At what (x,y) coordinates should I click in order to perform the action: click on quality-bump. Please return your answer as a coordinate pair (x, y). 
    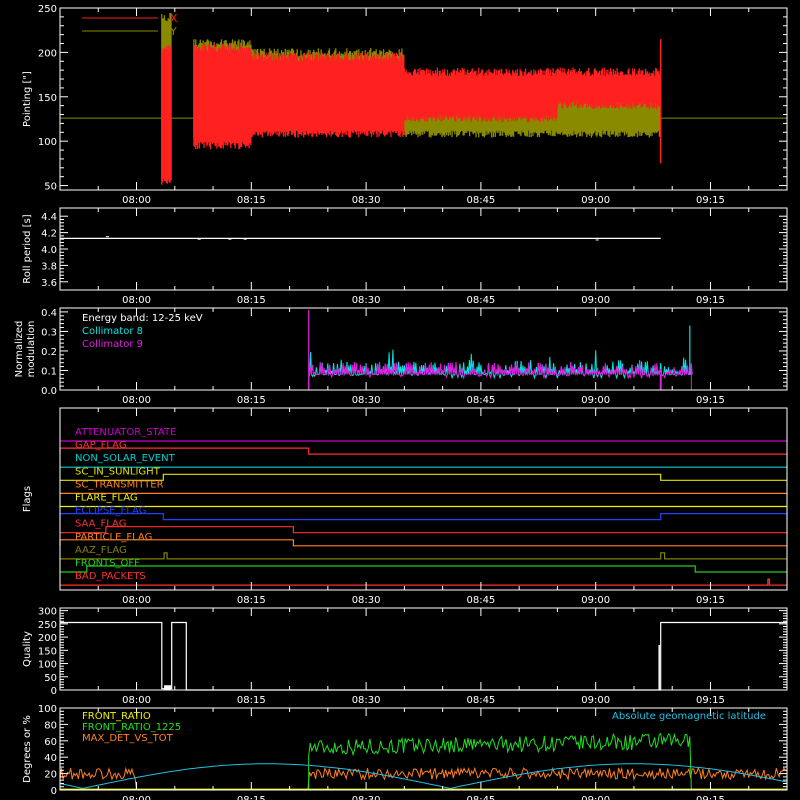
    Looking at the image, I should click on (167, 687).